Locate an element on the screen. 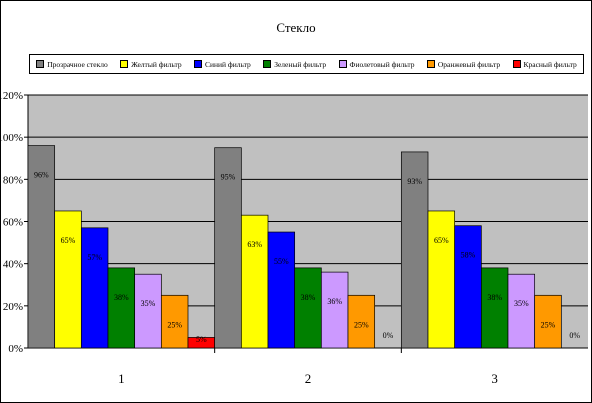 The image size is (592, 403). y-tick-label: 80% is located at coordinates (13, 180).